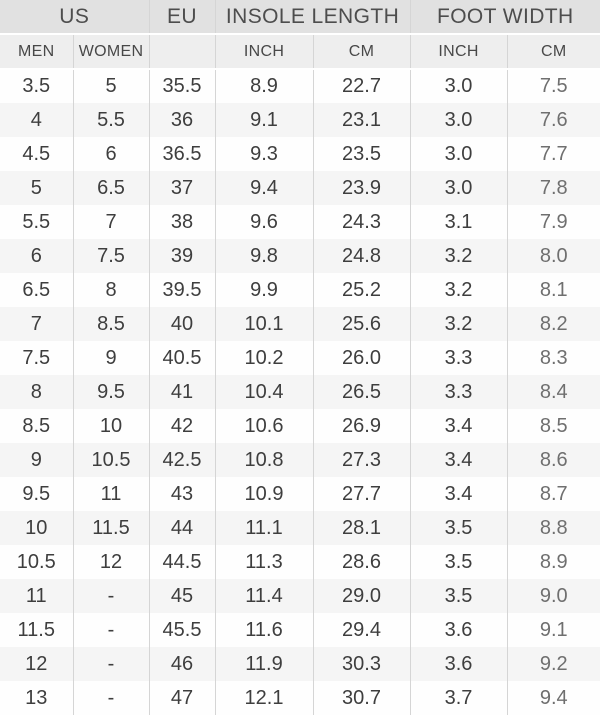  I want to click on table-cell: 11.5, so click(111, 528).